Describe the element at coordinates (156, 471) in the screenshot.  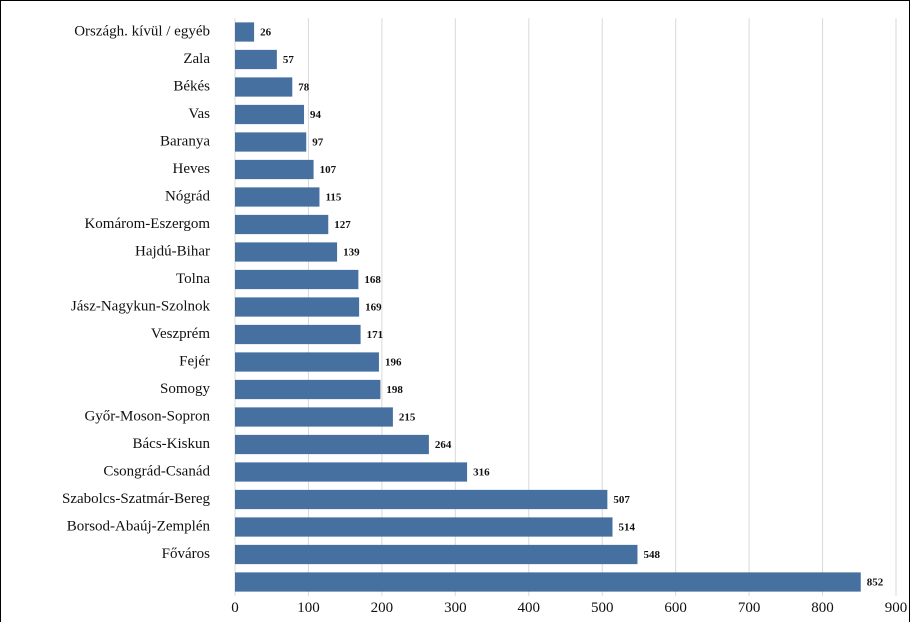
I see `y-tick-label: Csongrád-Csanád` at that location.